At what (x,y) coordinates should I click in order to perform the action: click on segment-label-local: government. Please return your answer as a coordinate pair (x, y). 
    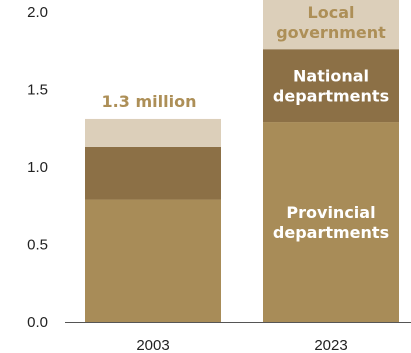
    Looking at the image, I should click on (331, 32).